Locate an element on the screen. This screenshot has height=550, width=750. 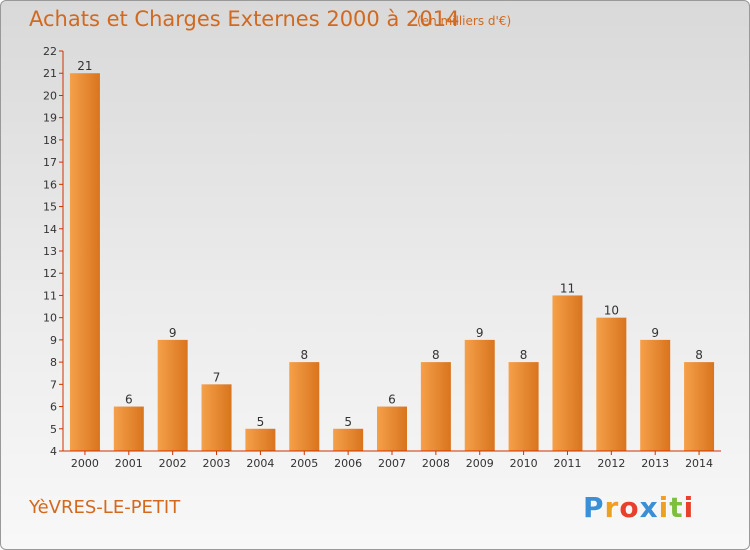
x-tick-label: 2002 is located at coordinates (173, 463).